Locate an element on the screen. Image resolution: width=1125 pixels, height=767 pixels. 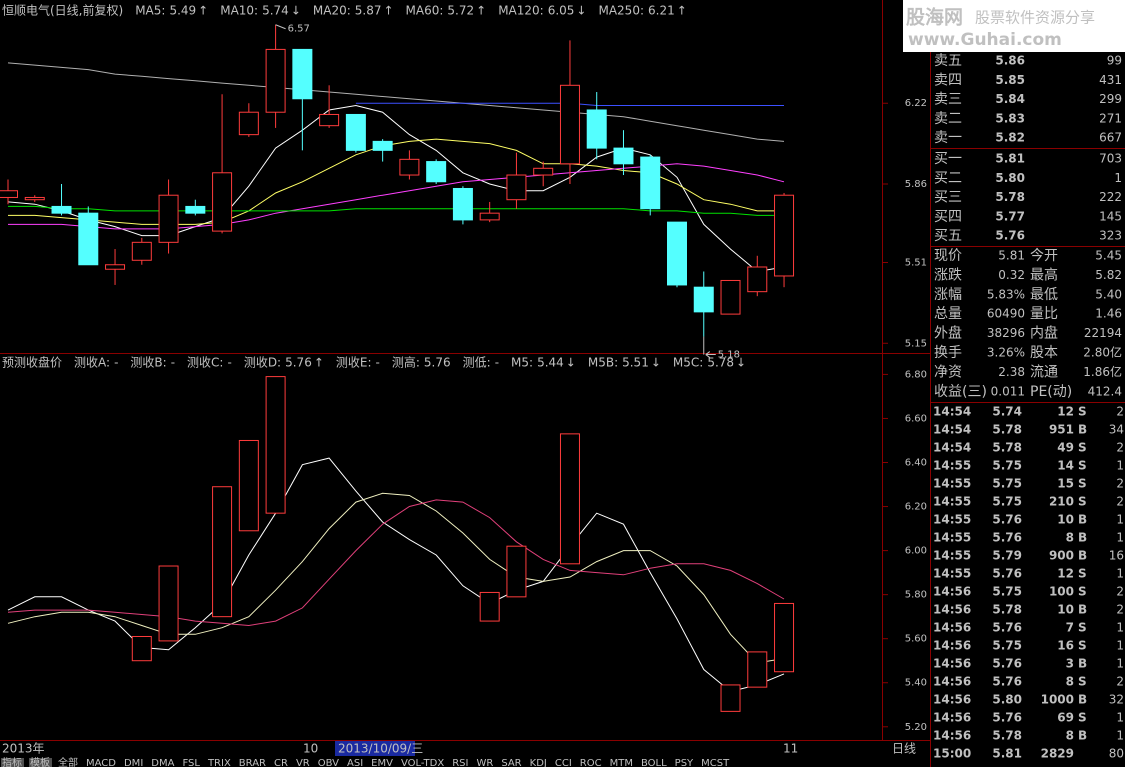
tab-label: TRIX is located at coordinates (219, 762).